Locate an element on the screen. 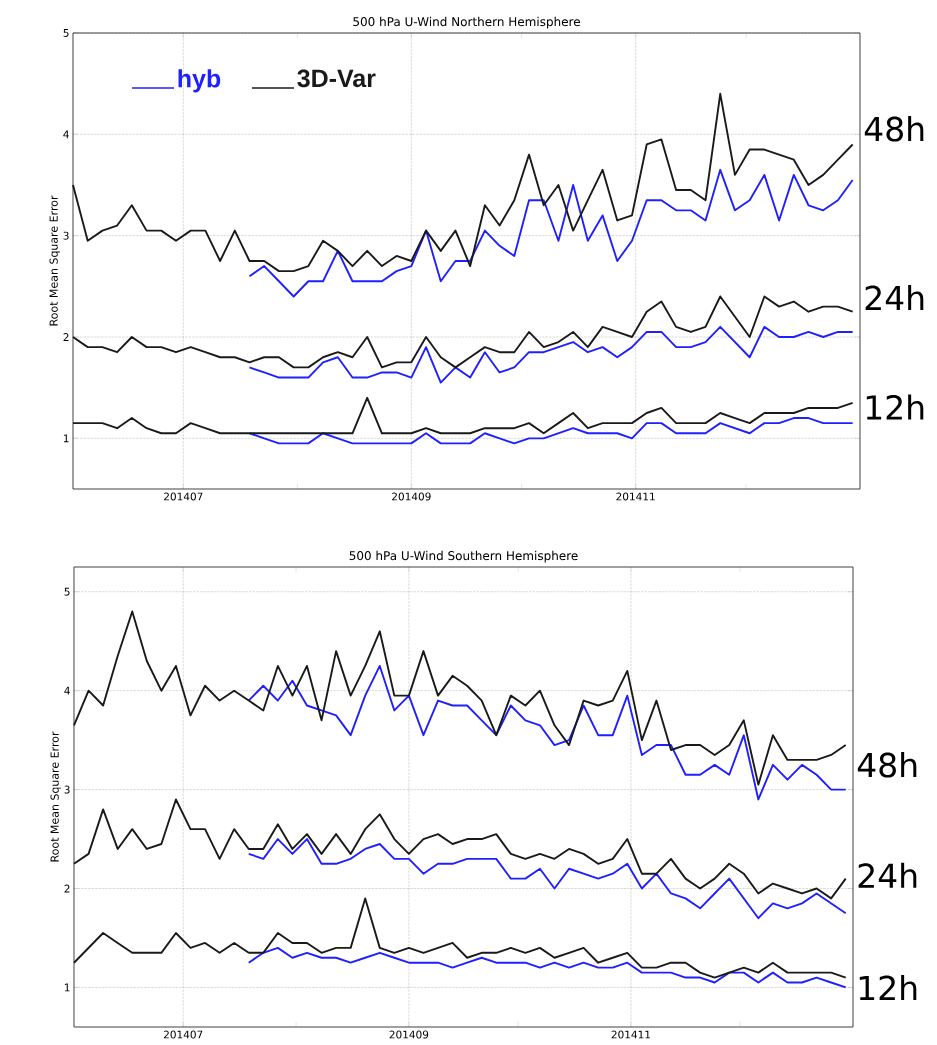  chart-title: 500 hPa U-Wind Southern Hemisphere is located at coordinates (463, 556).